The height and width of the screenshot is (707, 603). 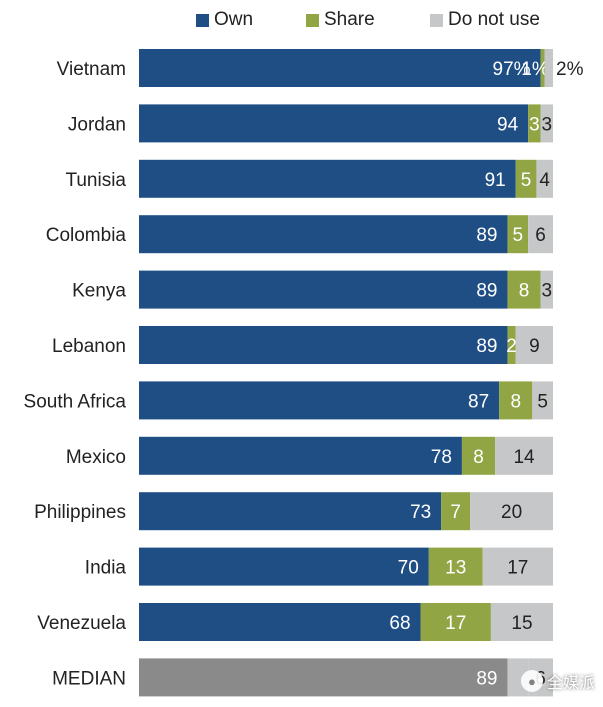 I want to click on value-label-own-philippines: 73, so click(x=420, y=512).